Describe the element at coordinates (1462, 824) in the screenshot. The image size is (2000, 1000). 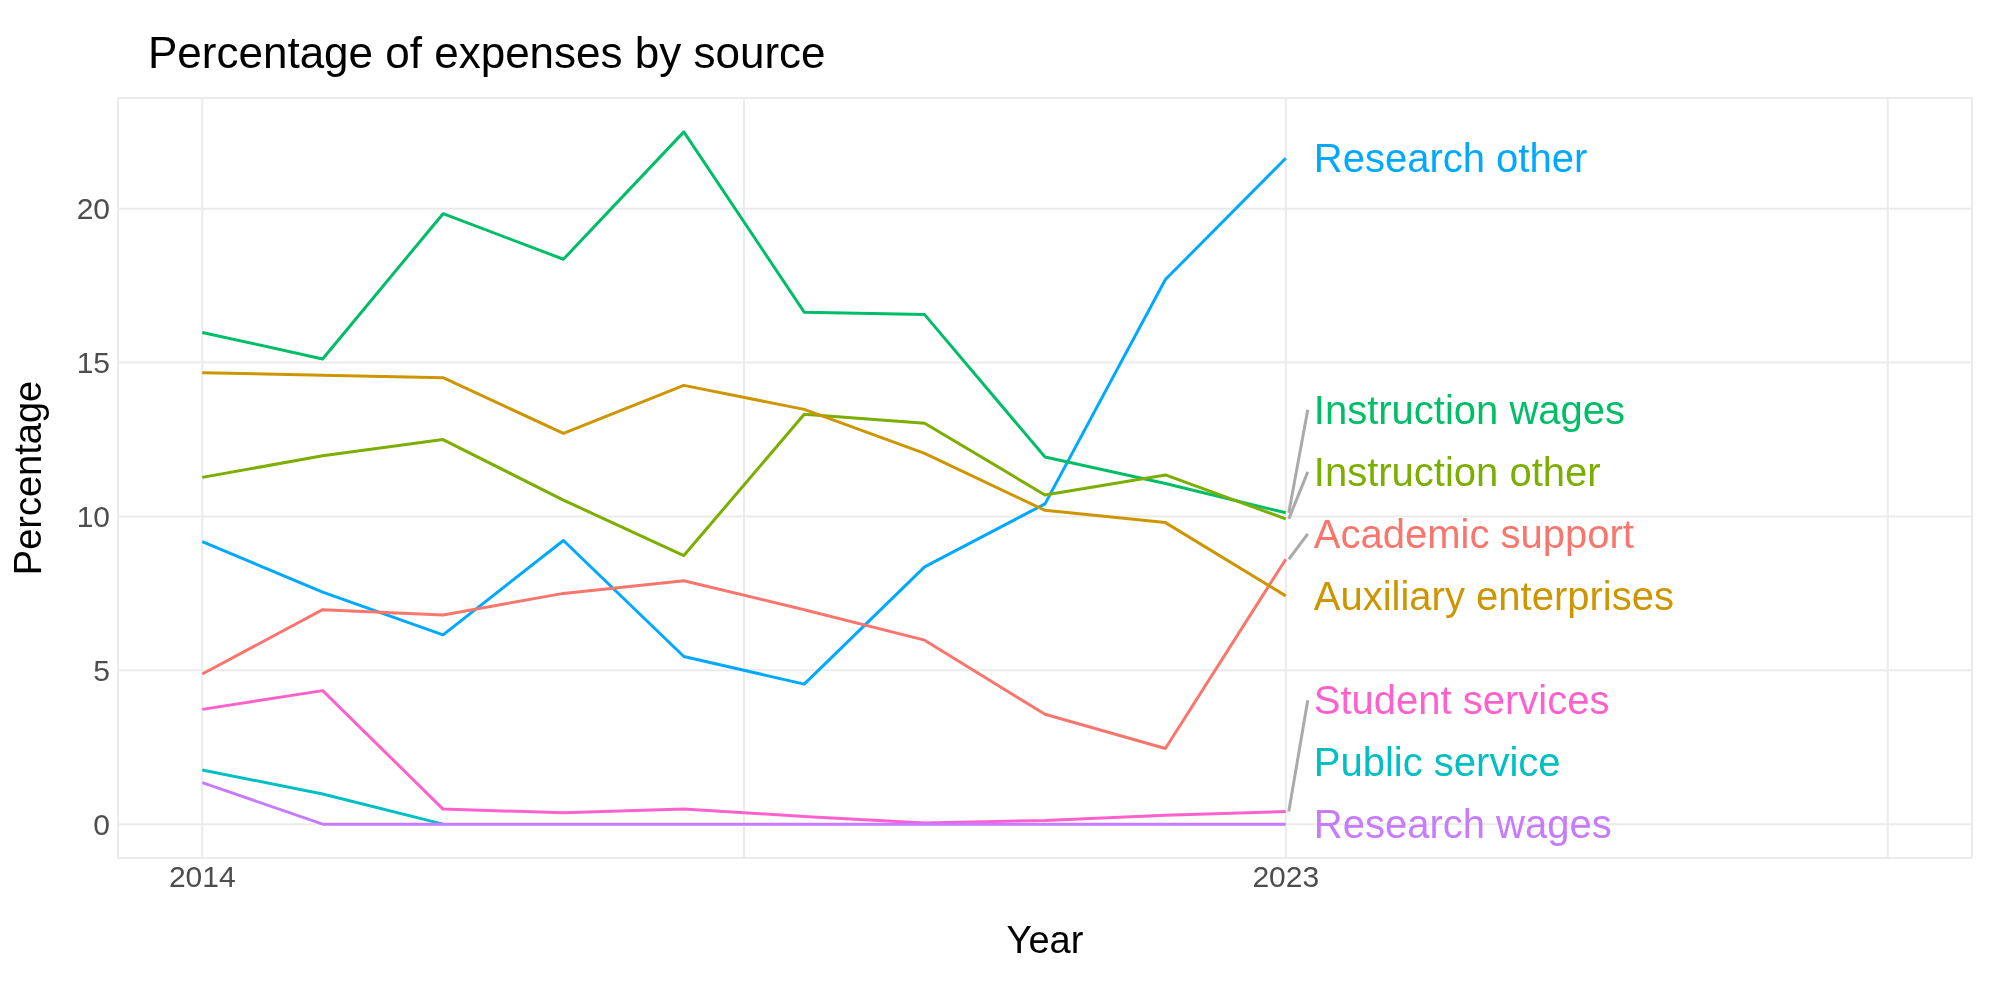
I see `series-label: Research wages` at that location.